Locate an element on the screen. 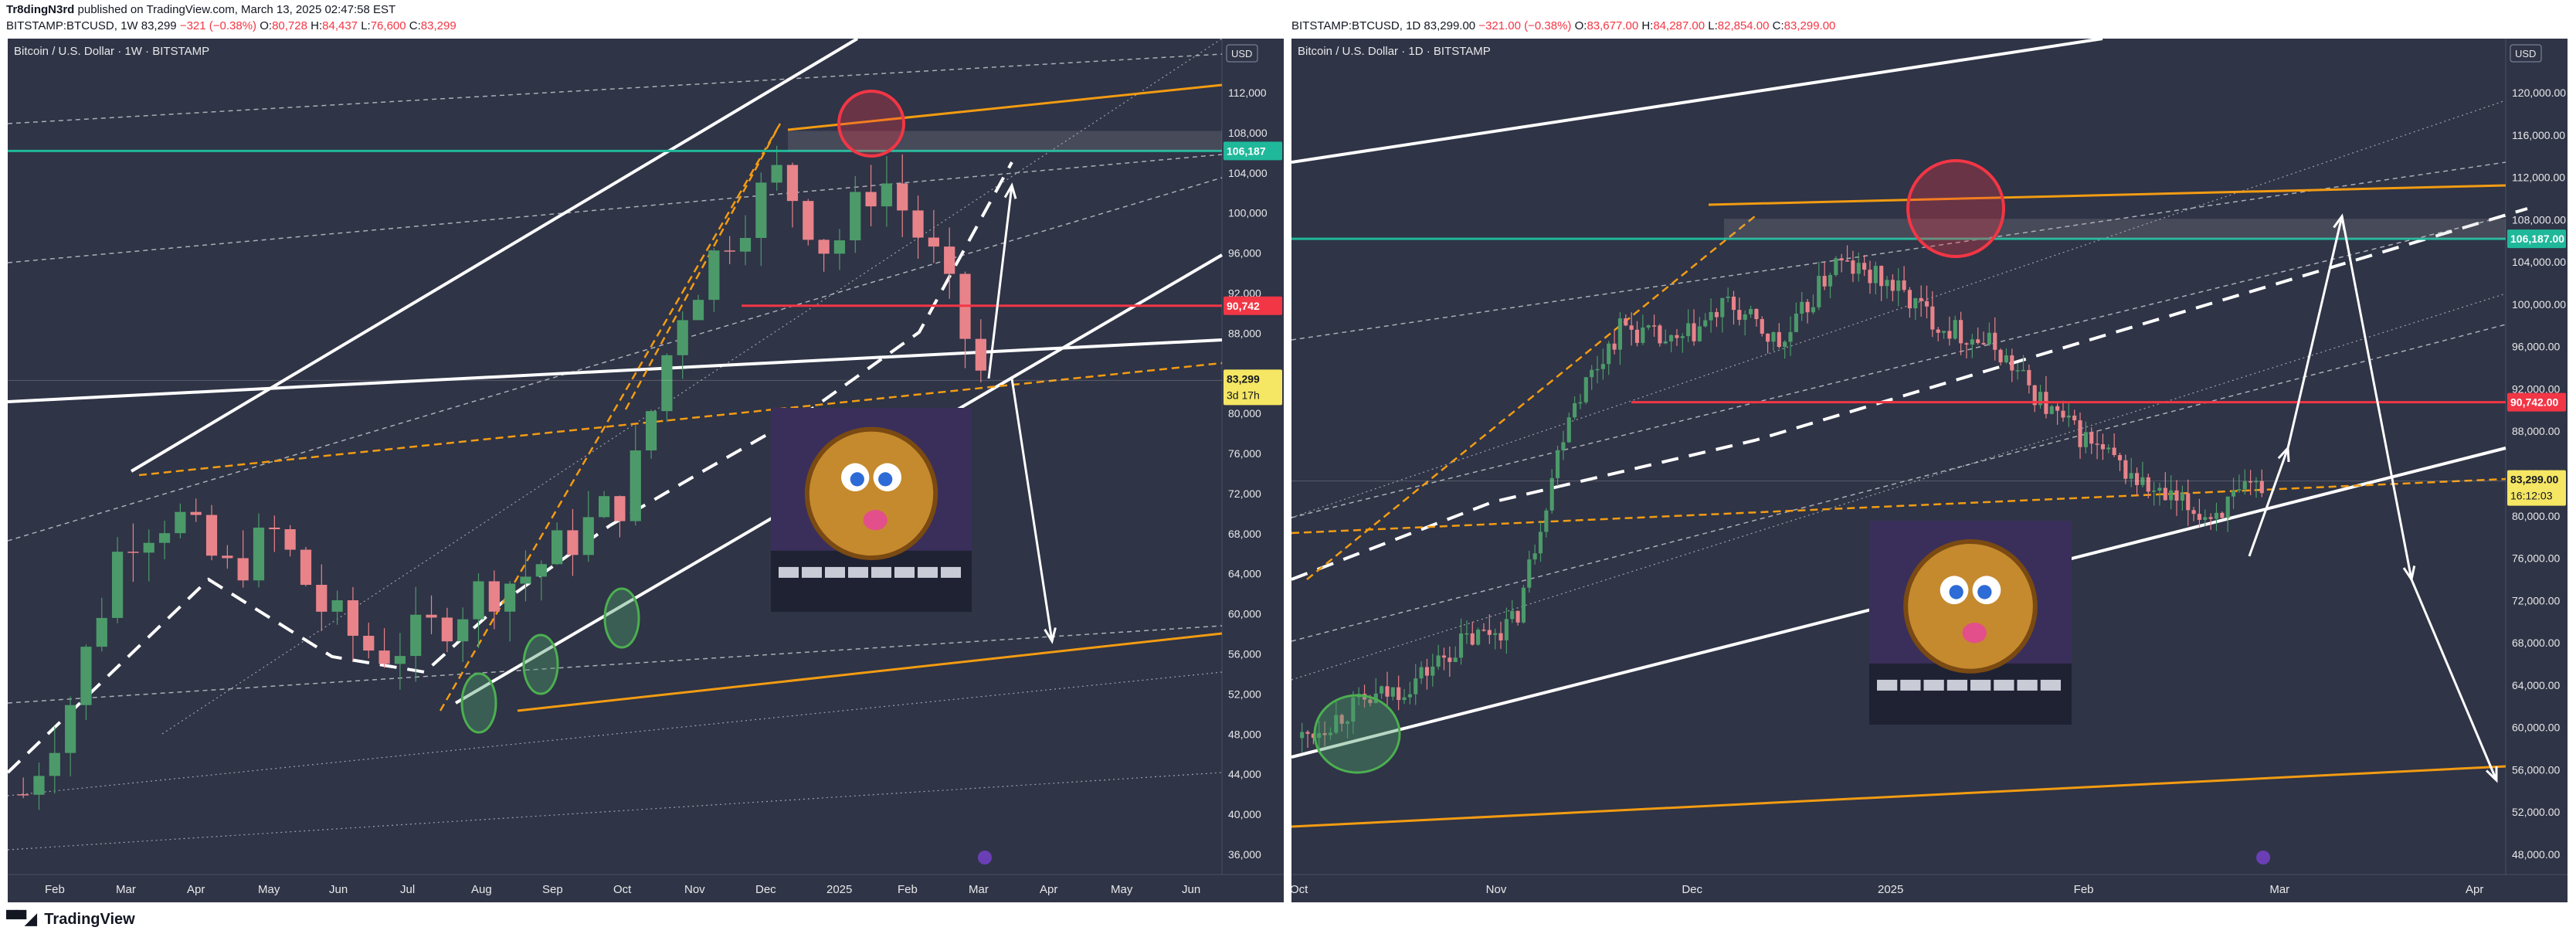  ohlc-right-o-label: O: is located at coordinates (1580, 25).